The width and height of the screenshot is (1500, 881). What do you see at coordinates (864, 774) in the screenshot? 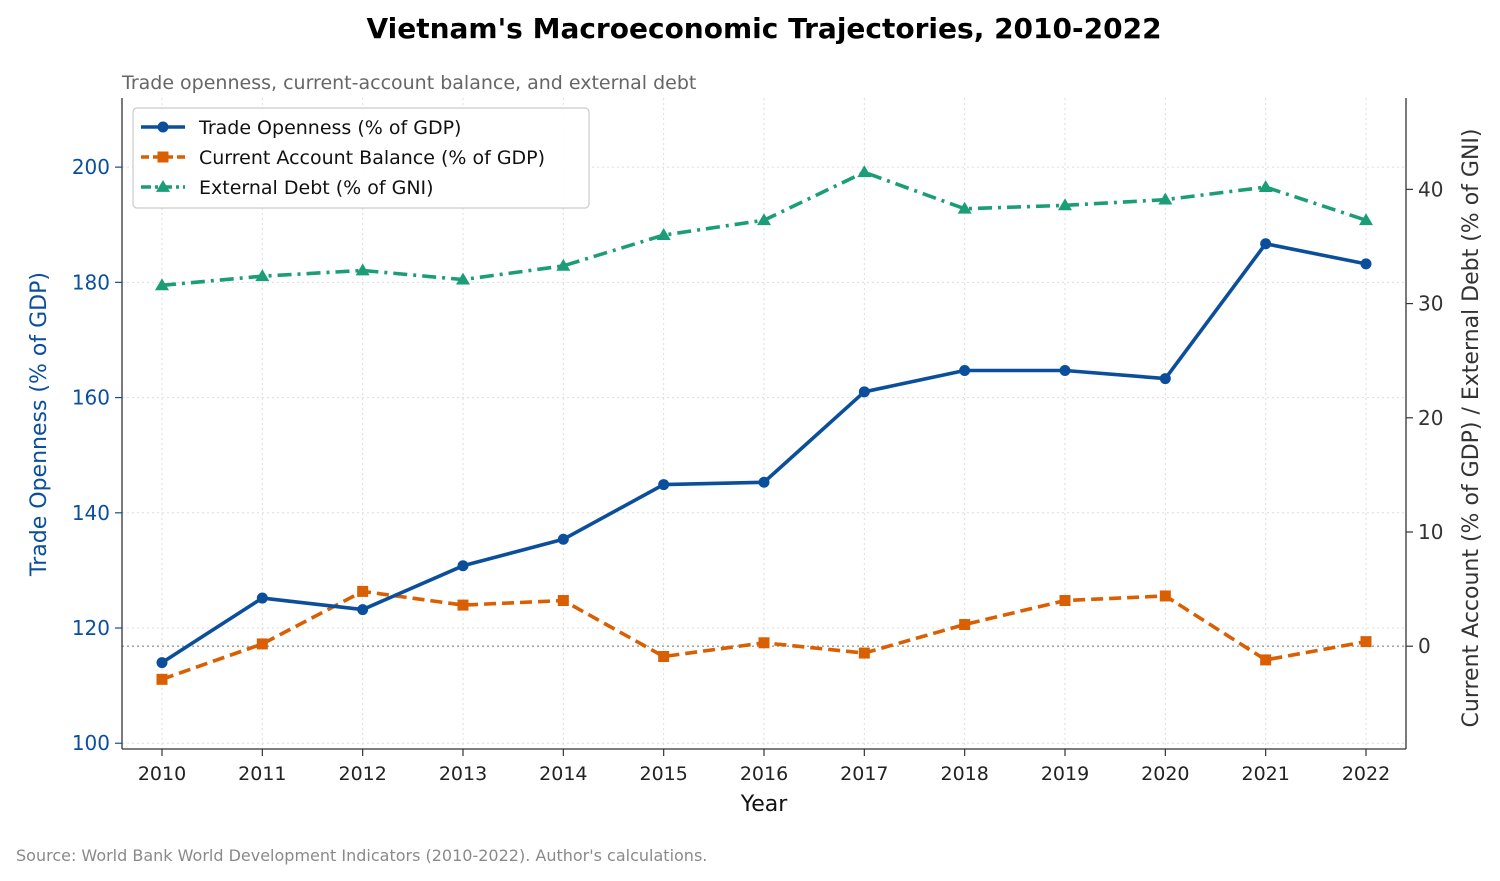
I see `x-tick-label: 2017` at bounding box center [864, 774].